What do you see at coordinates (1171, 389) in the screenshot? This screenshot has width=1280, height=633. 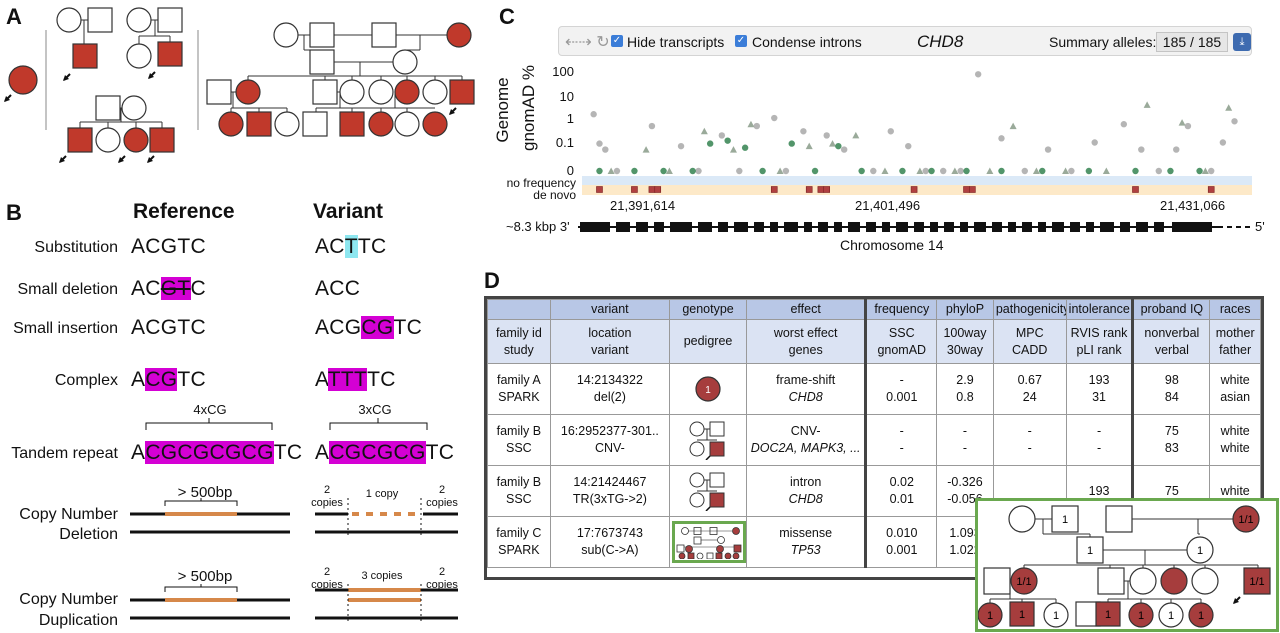 I see `cell-iq: 98 84` at bounding box center [1171, 389].